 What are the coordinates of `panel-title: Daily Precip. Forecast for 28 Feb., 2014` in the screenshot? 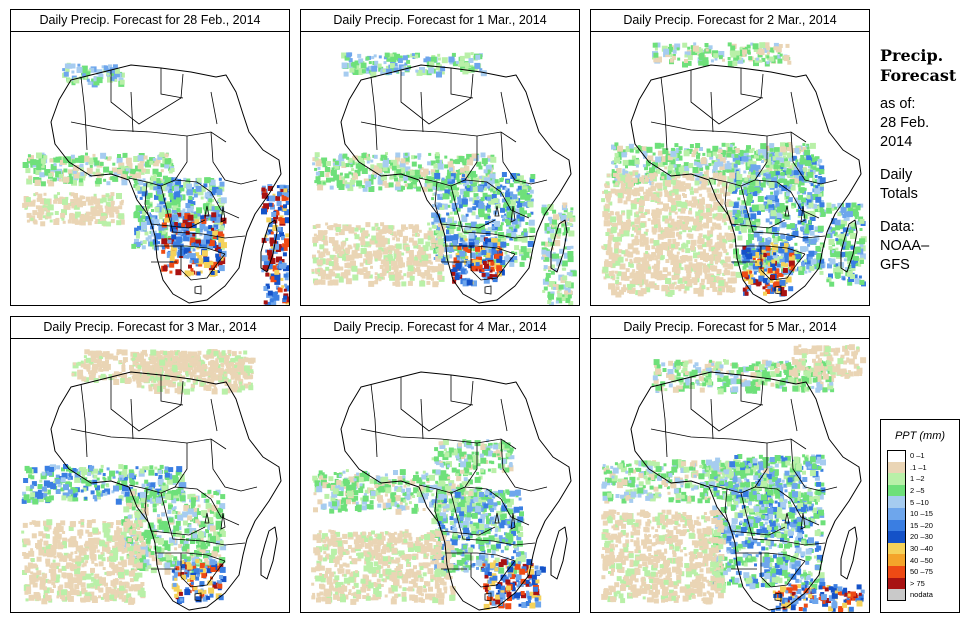 It's located at (150, 20).